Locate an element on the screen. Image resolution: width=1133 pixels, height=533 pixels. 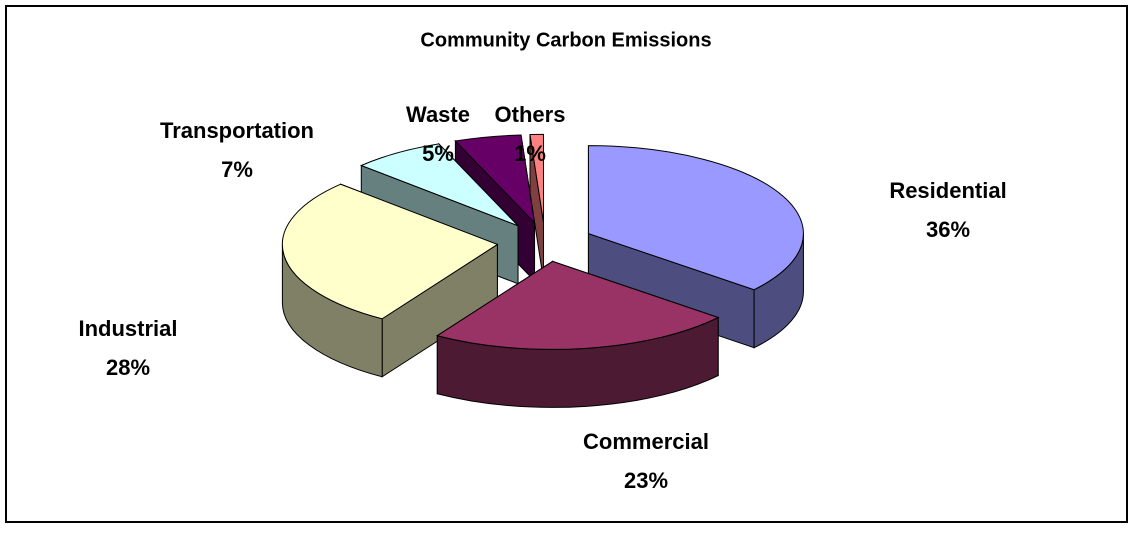
slice-label: Waste is located at coordinates (438, 114).